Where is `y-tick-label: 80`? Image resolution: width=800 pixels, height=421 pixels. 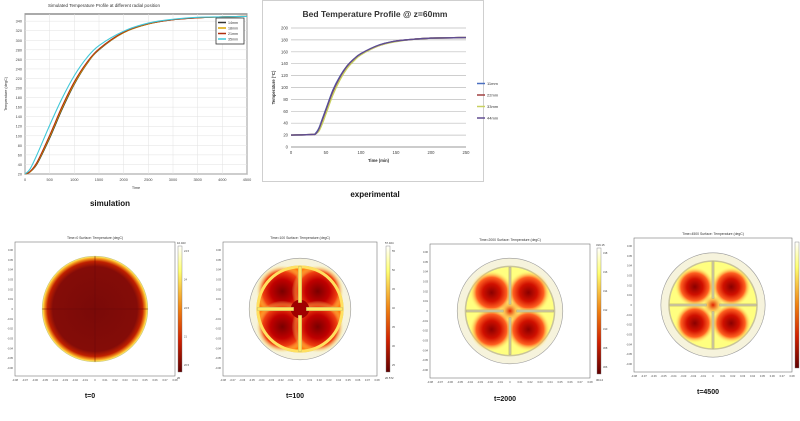
y-tick-label: 80 is located at coordinates (285, 99).